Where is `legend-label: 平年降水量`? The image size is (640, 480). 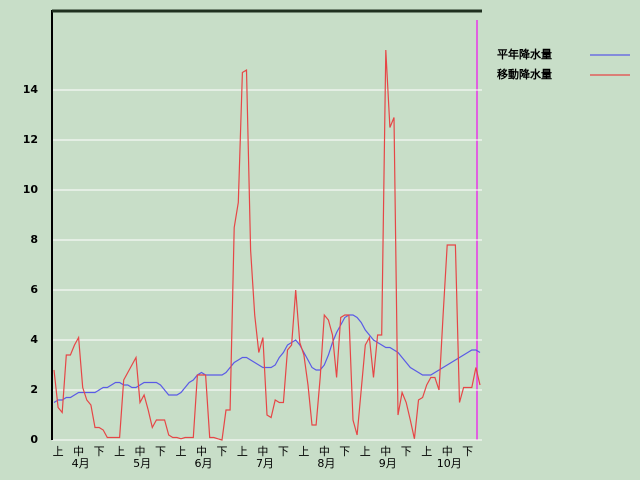 legend-label: 平年降水量 is located at coordinates (524, 54).